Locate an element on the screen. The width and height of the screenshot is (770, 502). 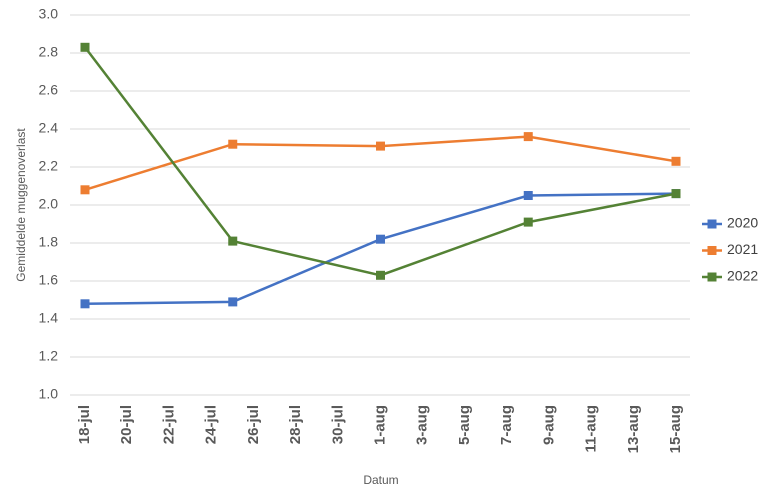
y-tick-label: 1.2 is located at coordinates (49, 356).